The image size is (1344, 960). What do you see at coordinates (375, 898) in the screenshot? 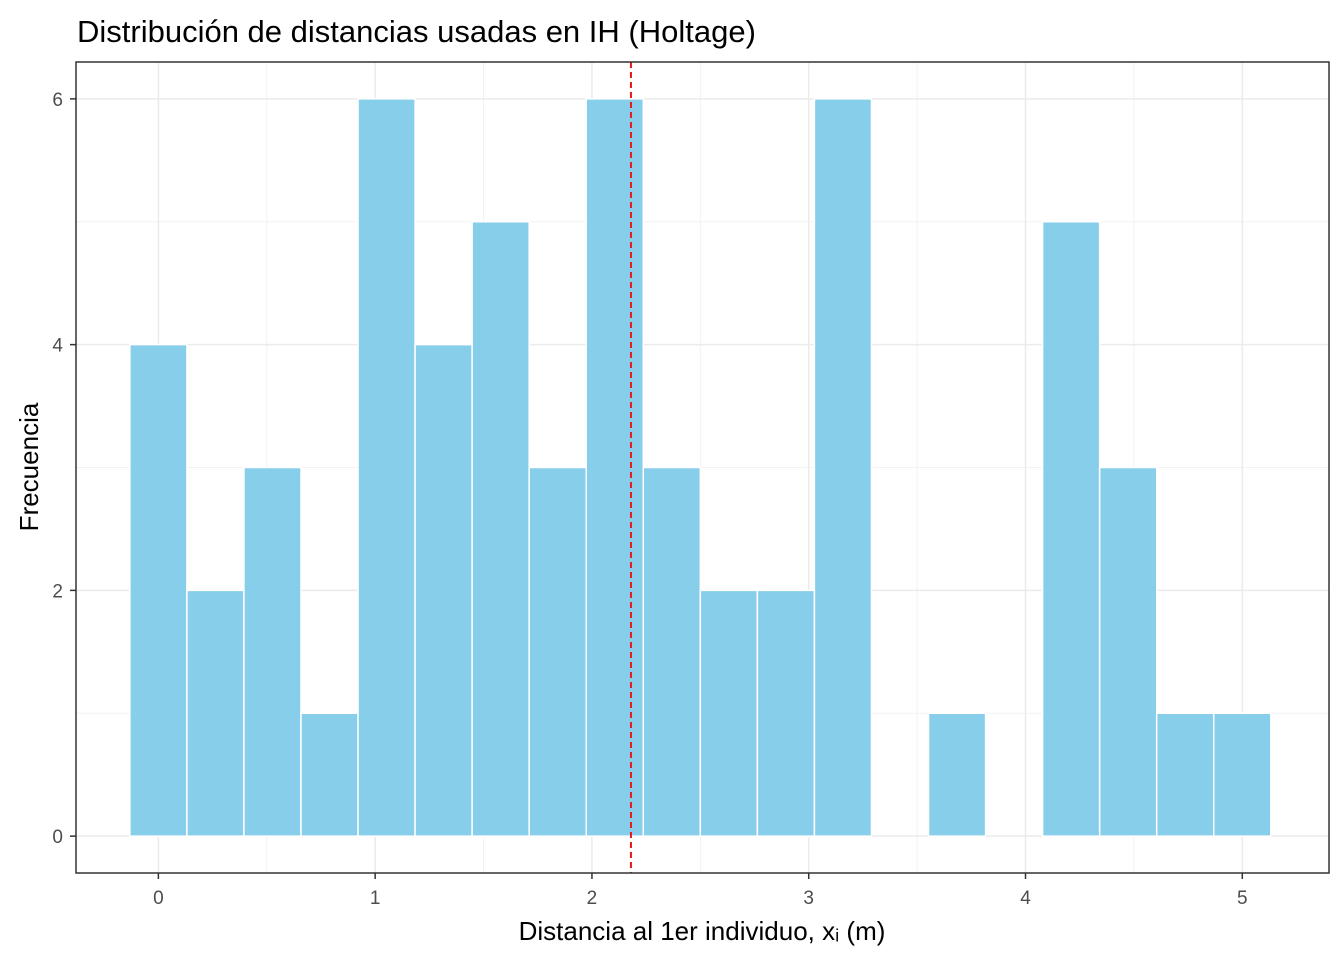
I see `x-tick-label: 1` at bounding box center [375, 898].